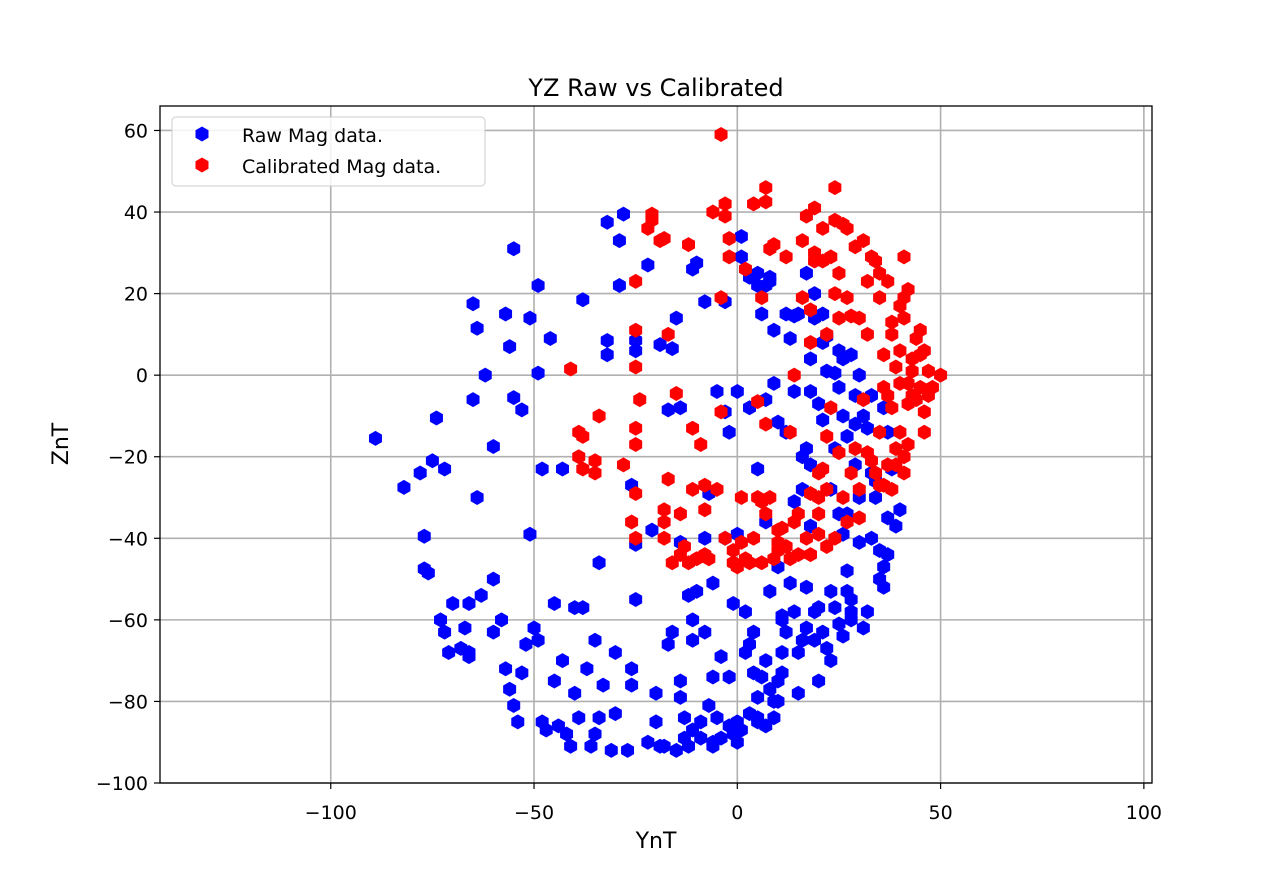 This screenshot has width=1280, height=880. What do you see at coordinates (328, 151) in the screenshot?
I see `legend-box` at bounding box center [328, 151].